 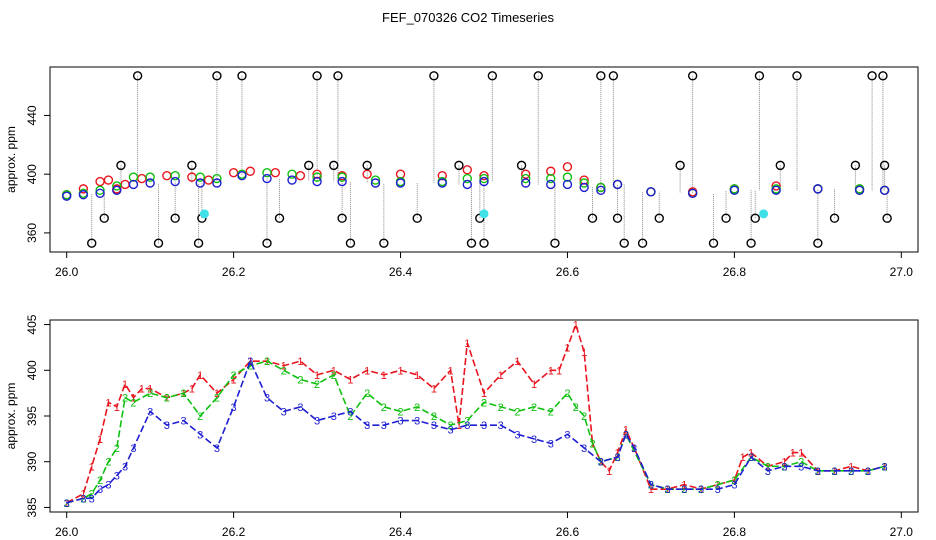 What do you see at coordinates (401, 272) in the screenshot?
I see `x-tick-label: 26.4` at bounding box center [401, 272].